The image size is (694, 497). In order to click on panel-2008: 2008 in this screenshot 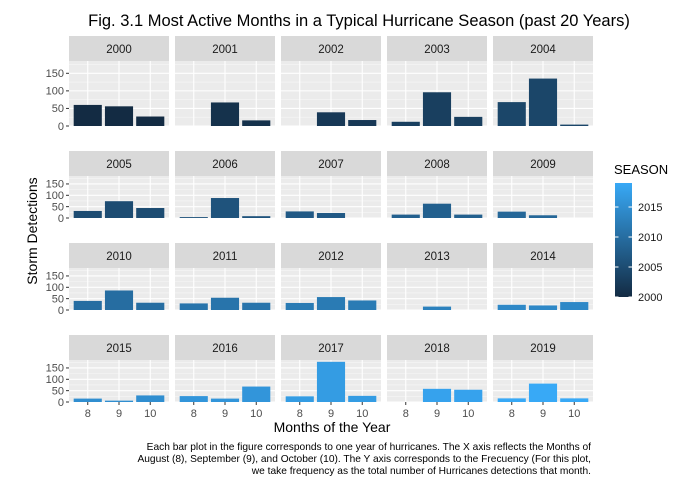, I will do `click(437, 185)`.